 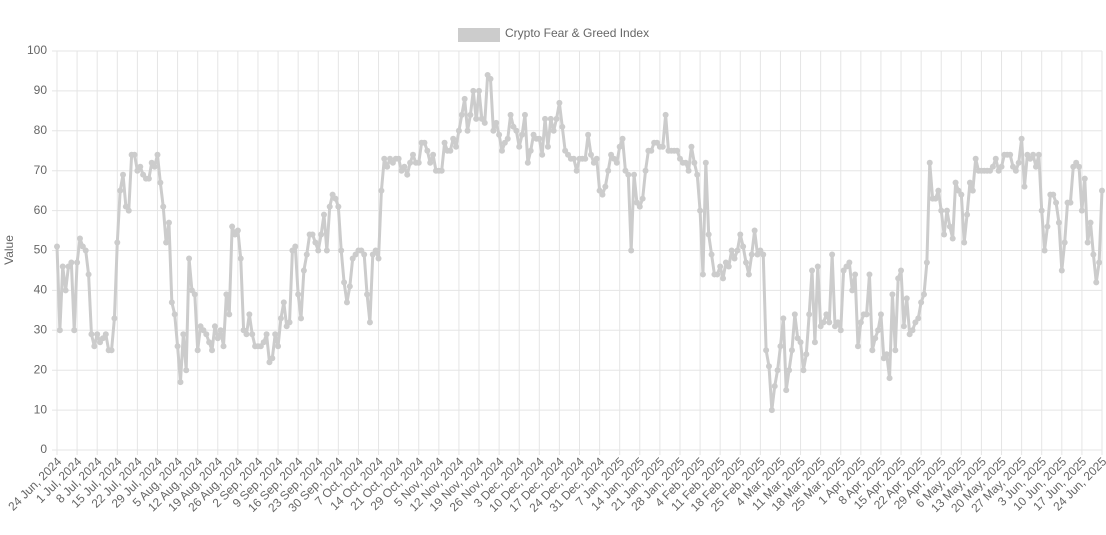 I want to click on y-tick-label: 20, so click(x=41, y=369).